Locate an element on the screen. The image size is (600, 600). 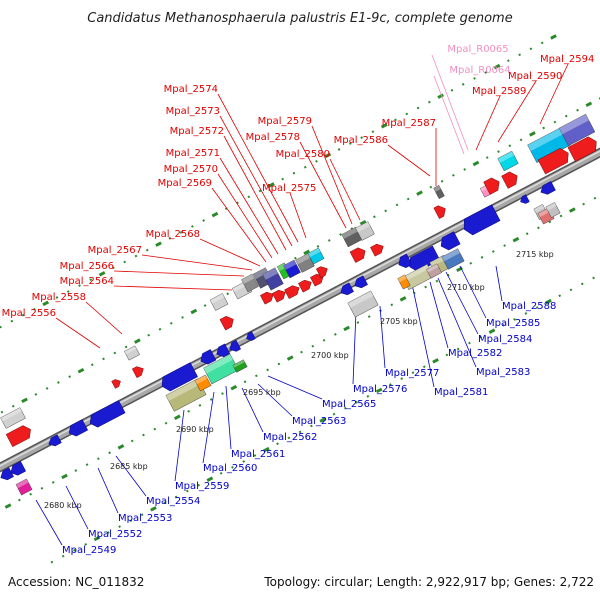
scale-label: 2710 kbp is located at coordinates (466, 287).